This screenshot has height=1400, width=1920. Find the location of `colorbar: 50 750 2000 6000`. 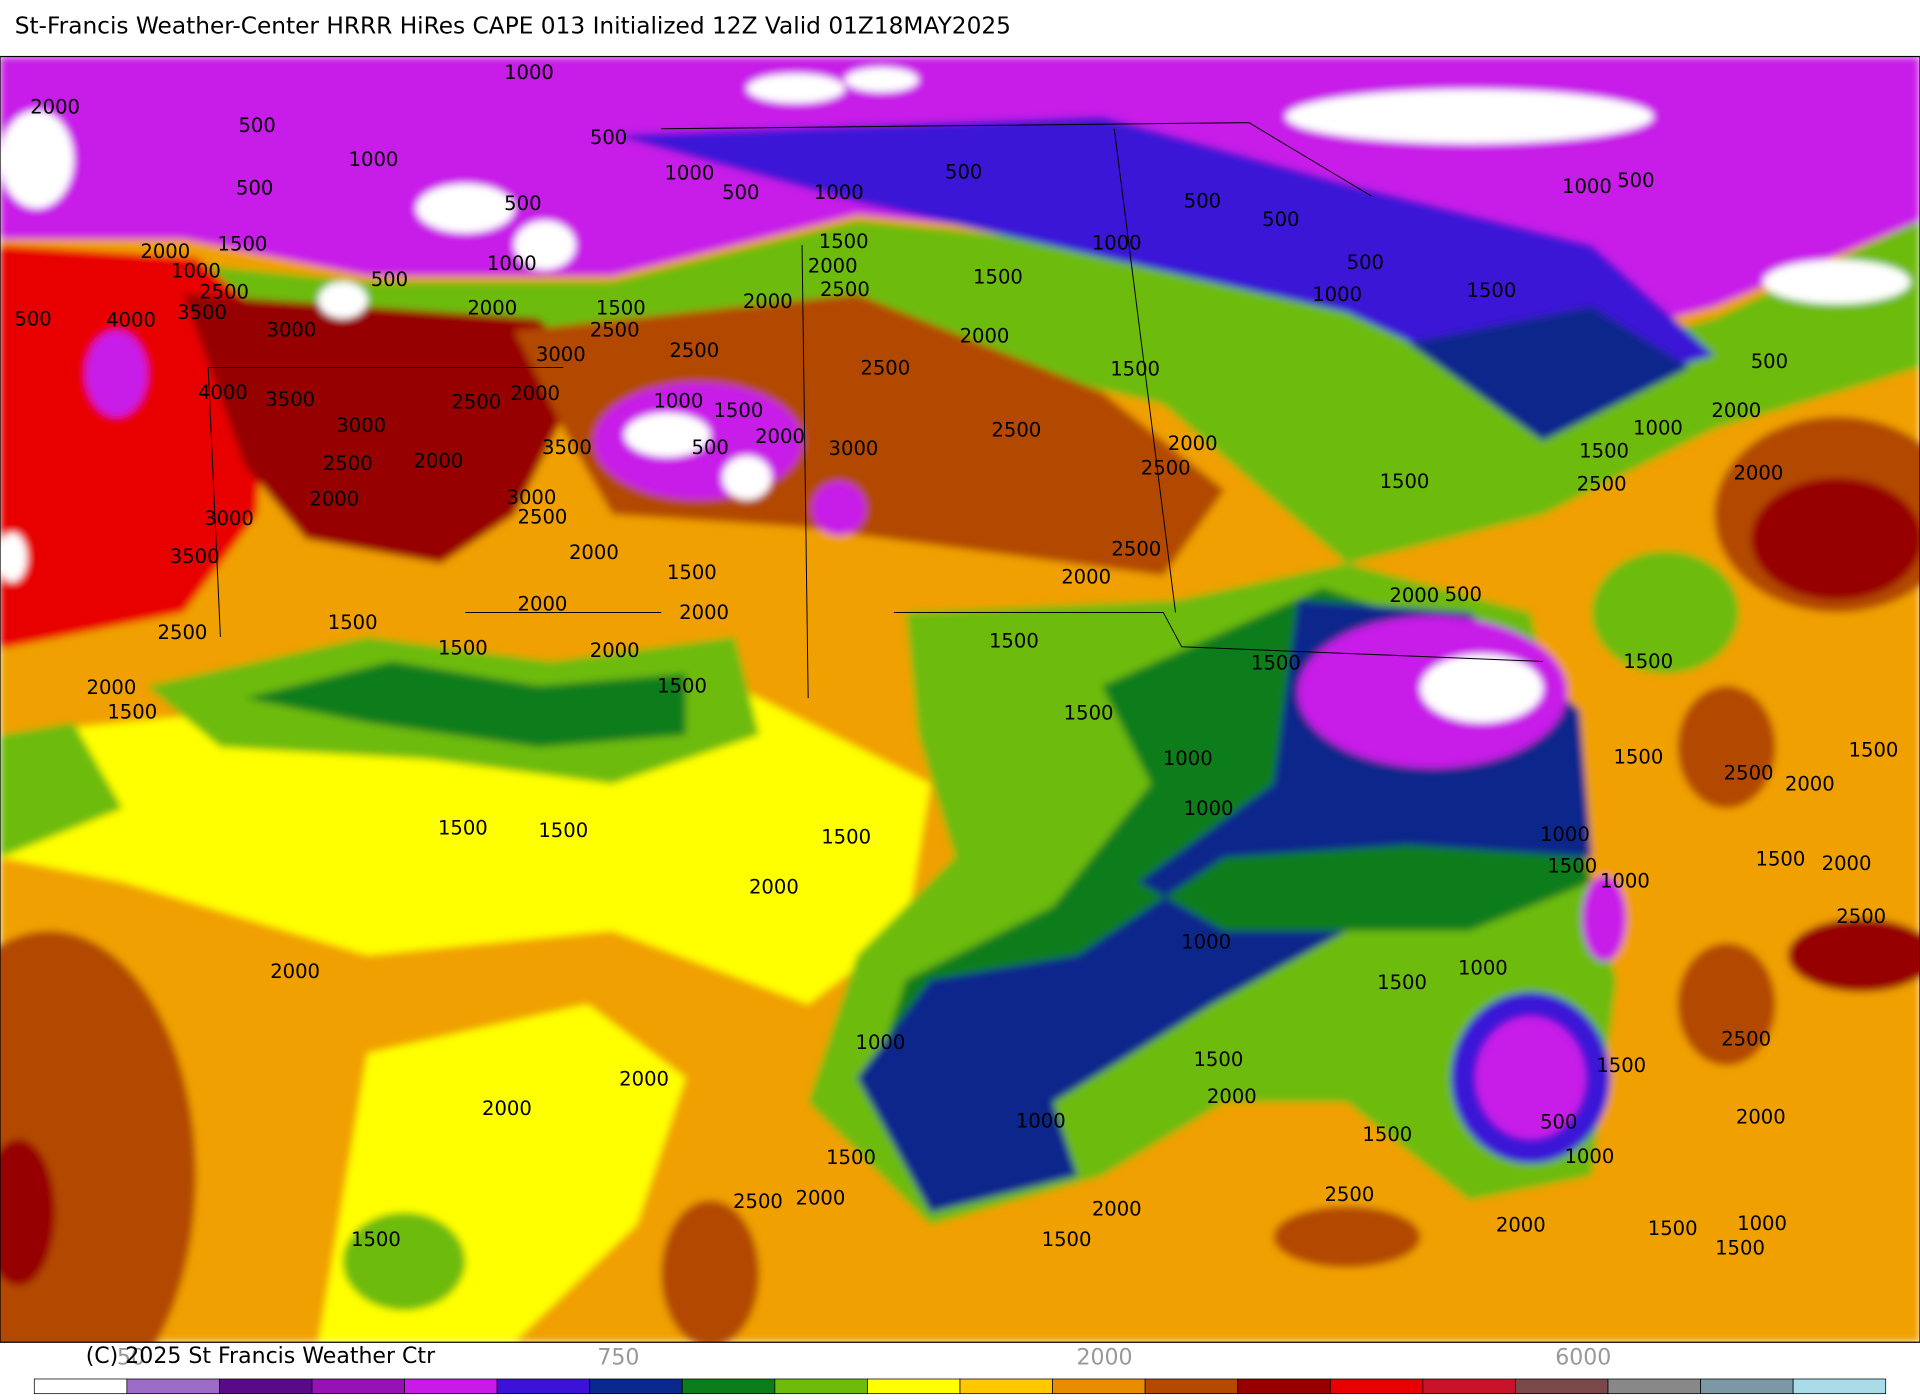

colorbar: 50 750 2000 6000 is located at coordinates (960, 1370).